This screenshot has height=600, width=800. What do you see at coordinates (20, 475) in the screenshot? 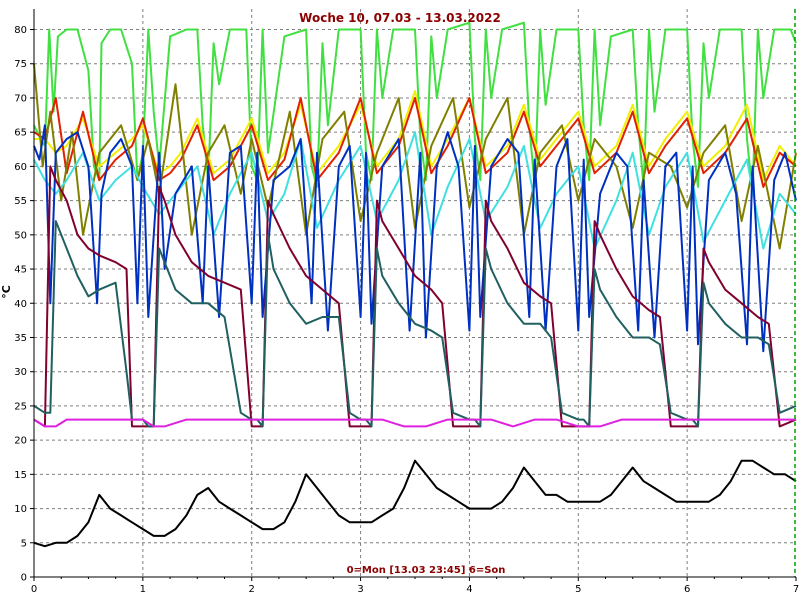
I see `y-tick-label: 15` at bounding box center [20, 475].